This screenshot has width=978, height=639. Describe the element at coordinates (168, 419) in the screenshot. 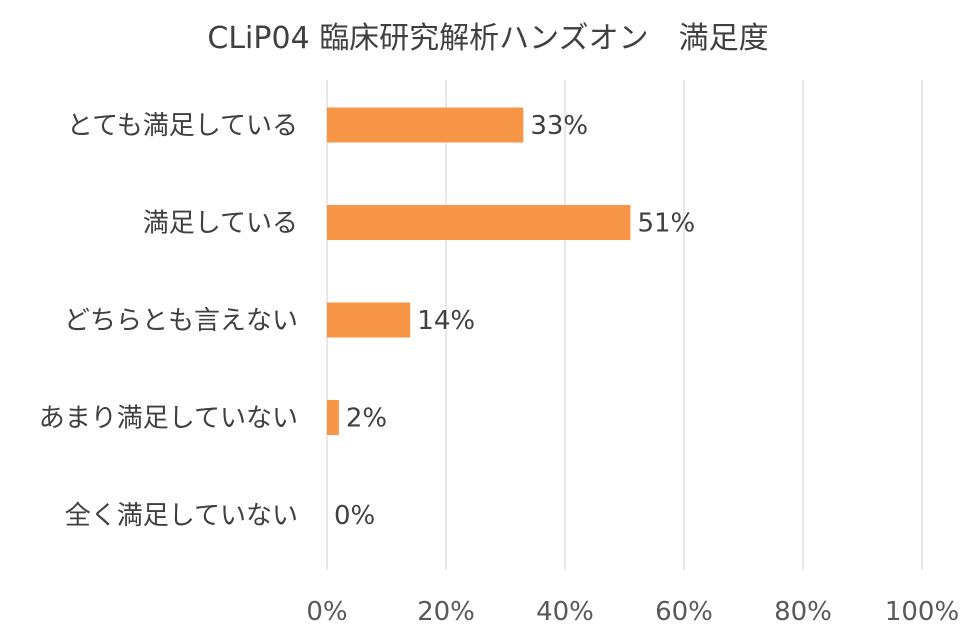

I see `category-label: あまり満足していない` at that location.